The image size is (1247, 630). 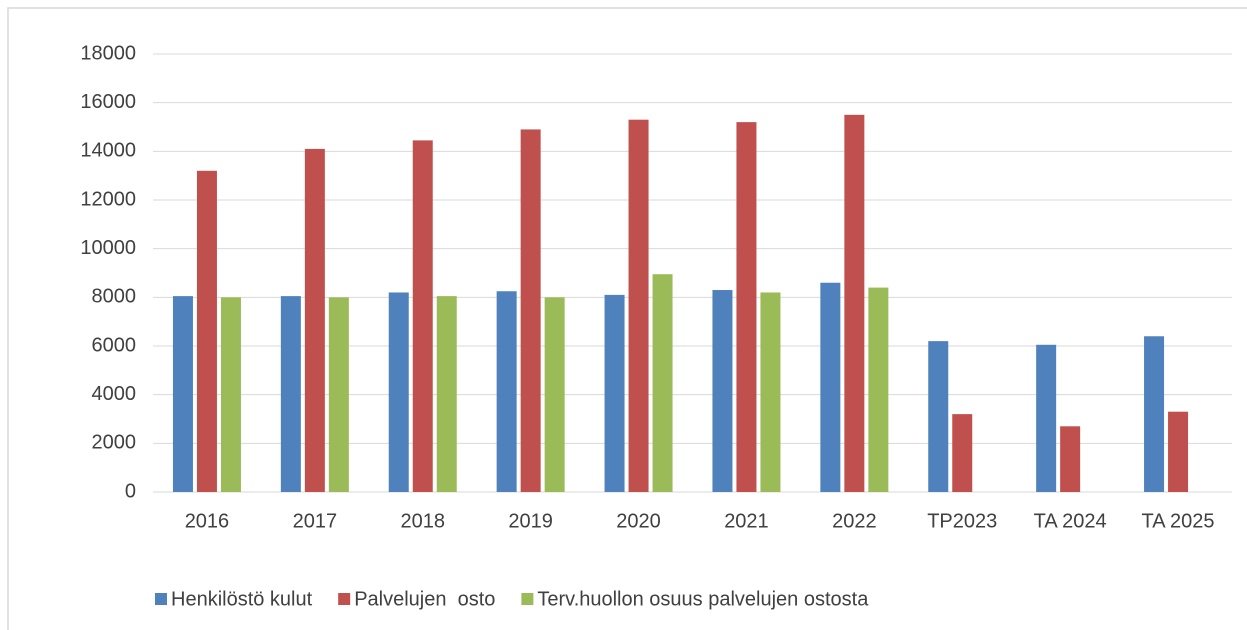 What do you see at coordinates (114, 345) in the screenshot?
I see `y-tick-label: 6000` at bounding box center [114, 345].